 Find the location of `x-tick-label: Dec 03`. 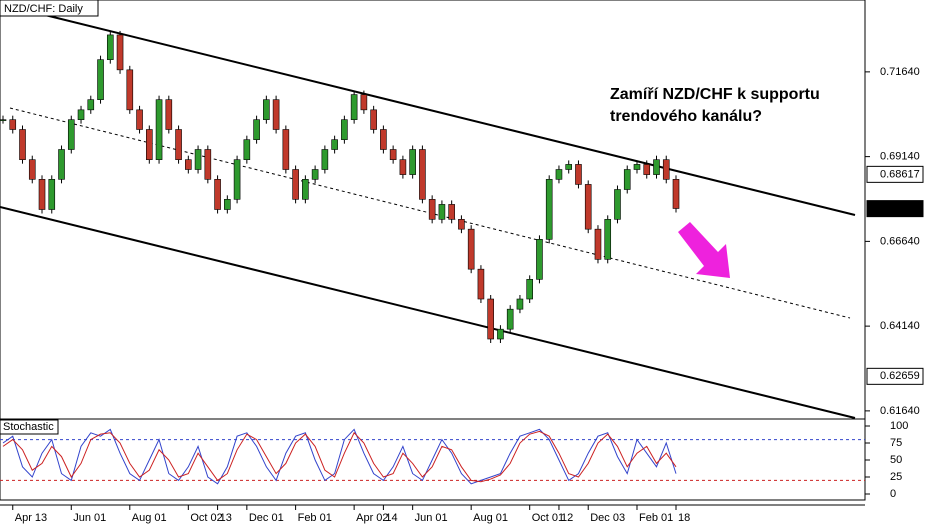

x-tick-label: Dec 03 is located at coordinates (607, 518).